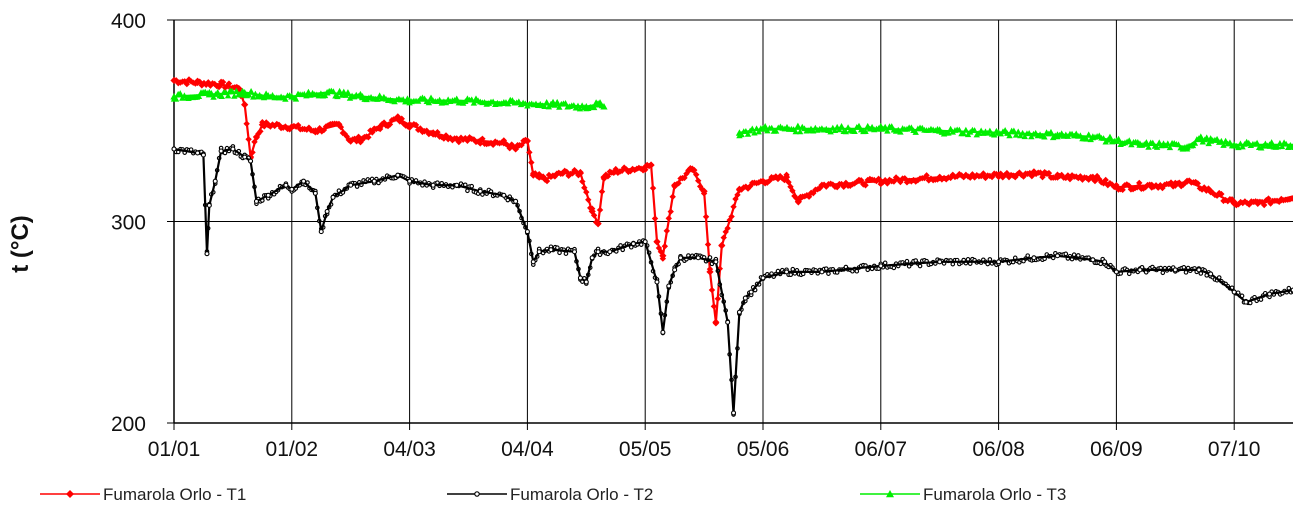 The height and width of the screenshot is (510, 1293). I want to click on x-tick-label-0: 01/01, so click(174, 449).